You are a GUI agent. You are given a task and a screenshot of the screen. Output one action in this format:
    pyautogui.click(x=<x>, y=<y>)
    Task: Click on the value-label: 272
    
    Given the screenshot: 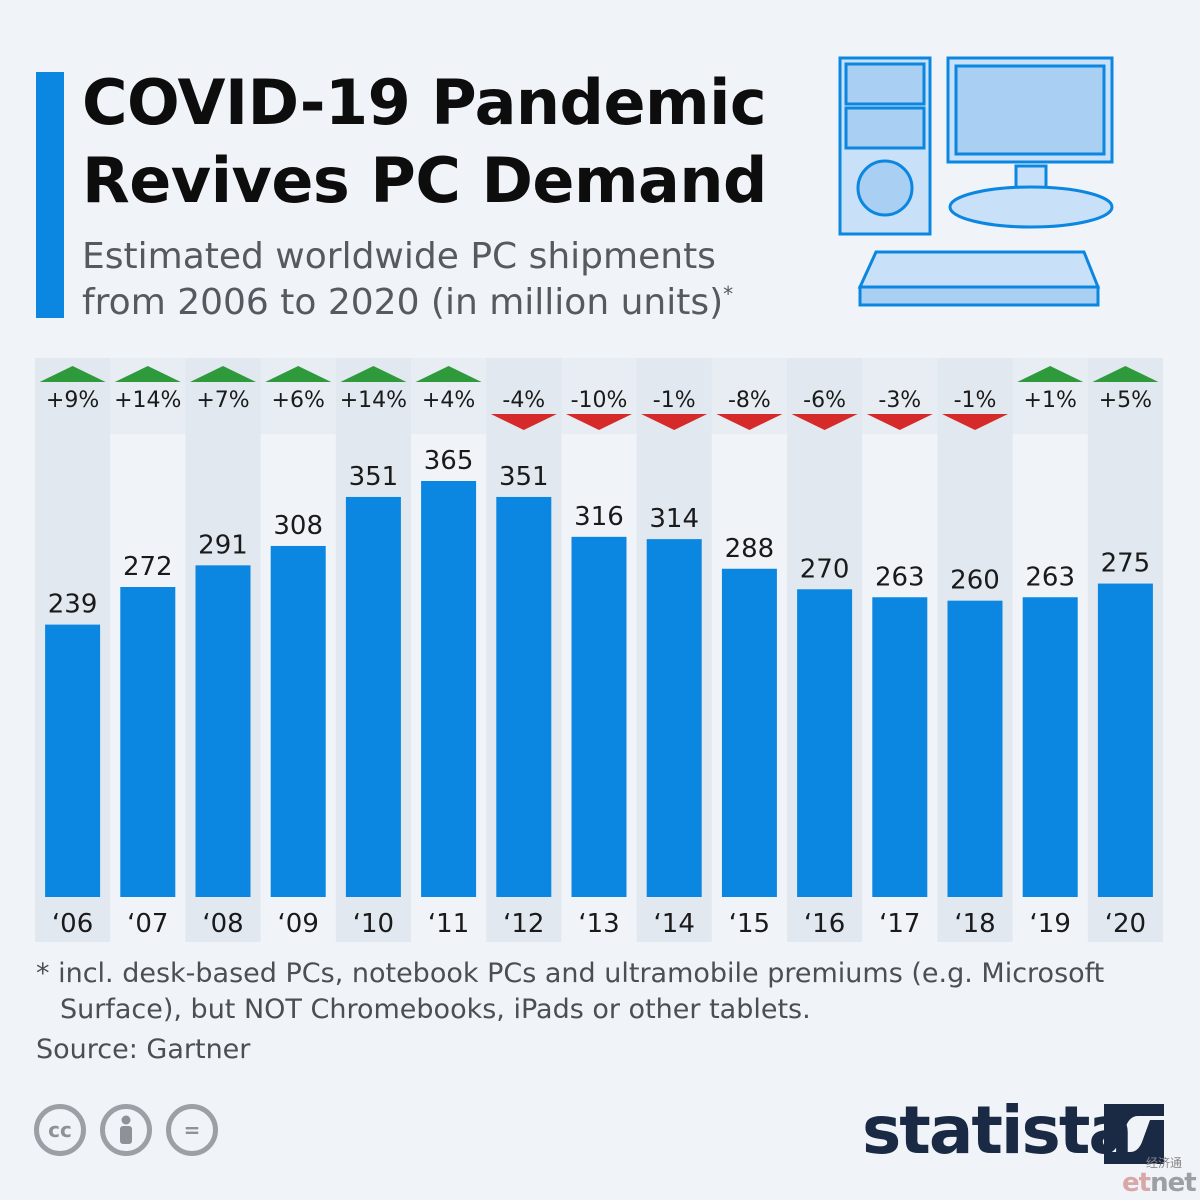 What is the action you would take?
    pyautogui.click(x=148, y=567)
    